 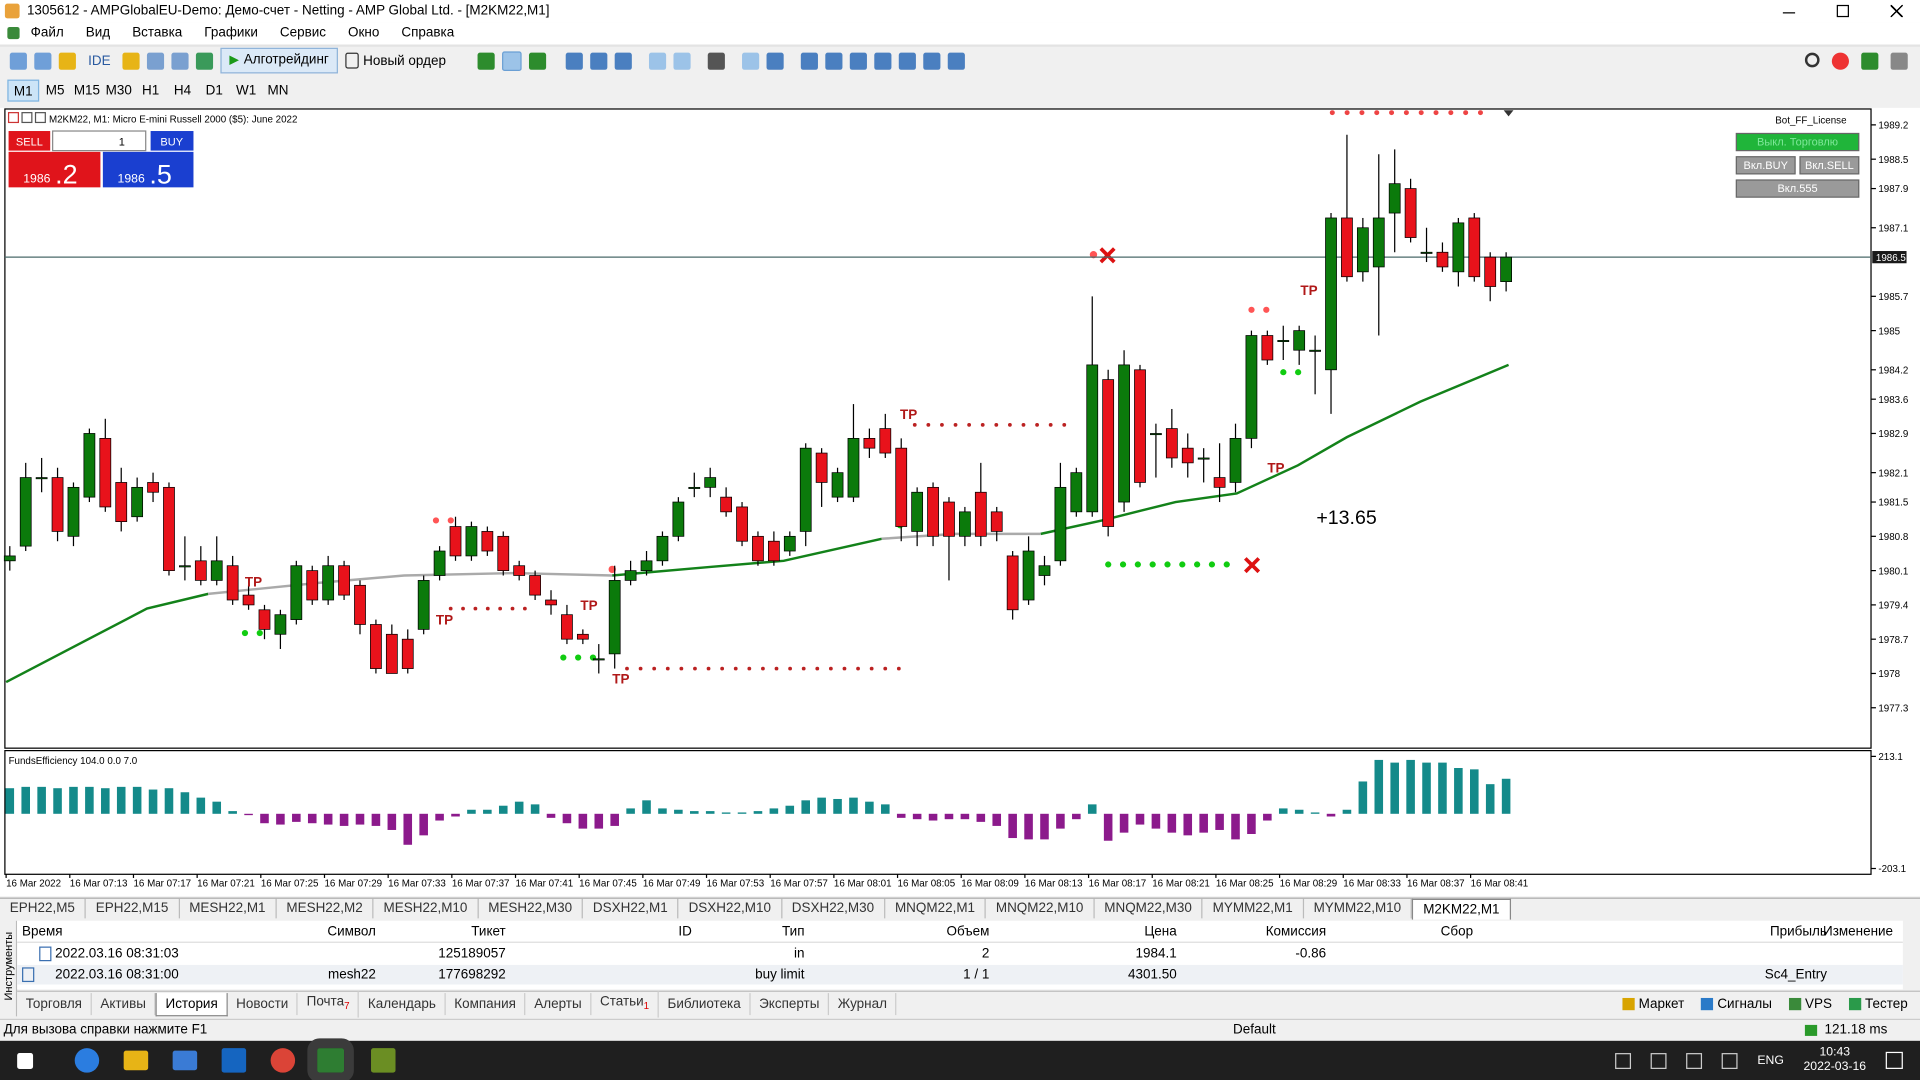 I want to click on fibo, so click(x=908, y=61).